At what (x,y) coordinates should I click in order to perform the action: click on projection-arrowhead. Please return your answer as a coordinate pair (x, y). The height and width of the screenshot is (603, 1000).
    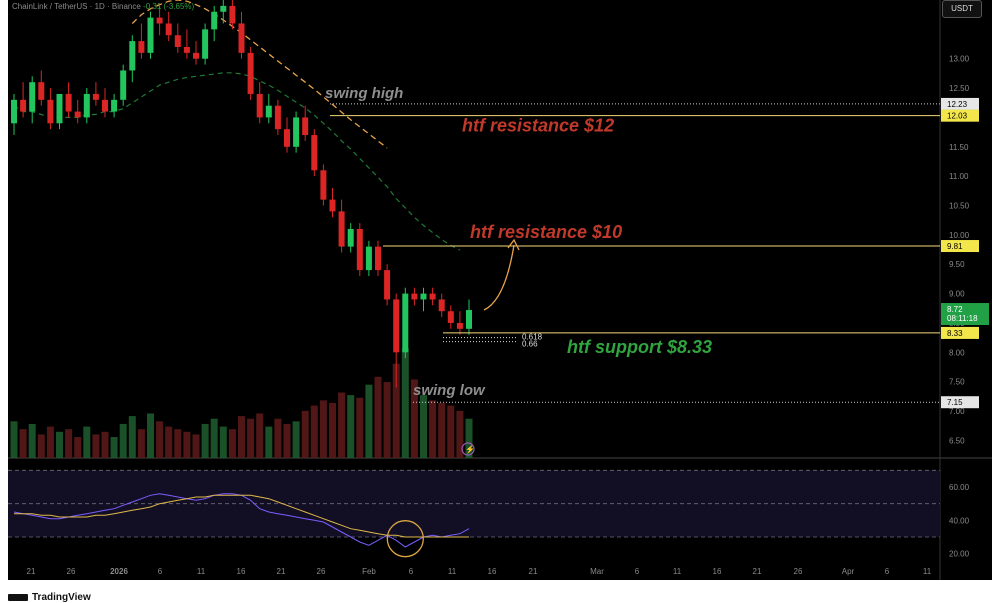
    Looking at the image, I should click on (513, 244).